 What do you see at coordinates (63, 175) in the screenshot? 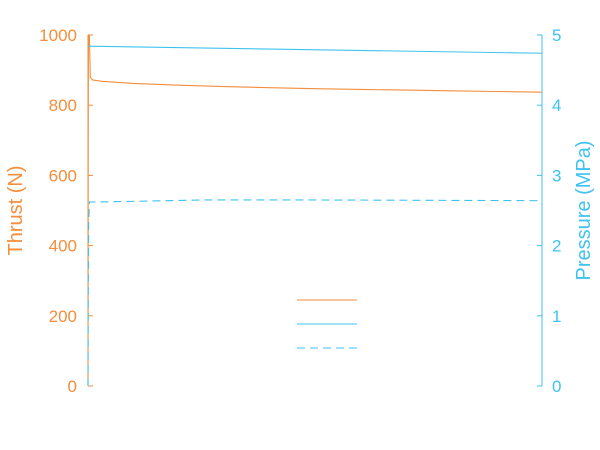
I see `left-tick-label: 600` at bounding box center [63, 175].